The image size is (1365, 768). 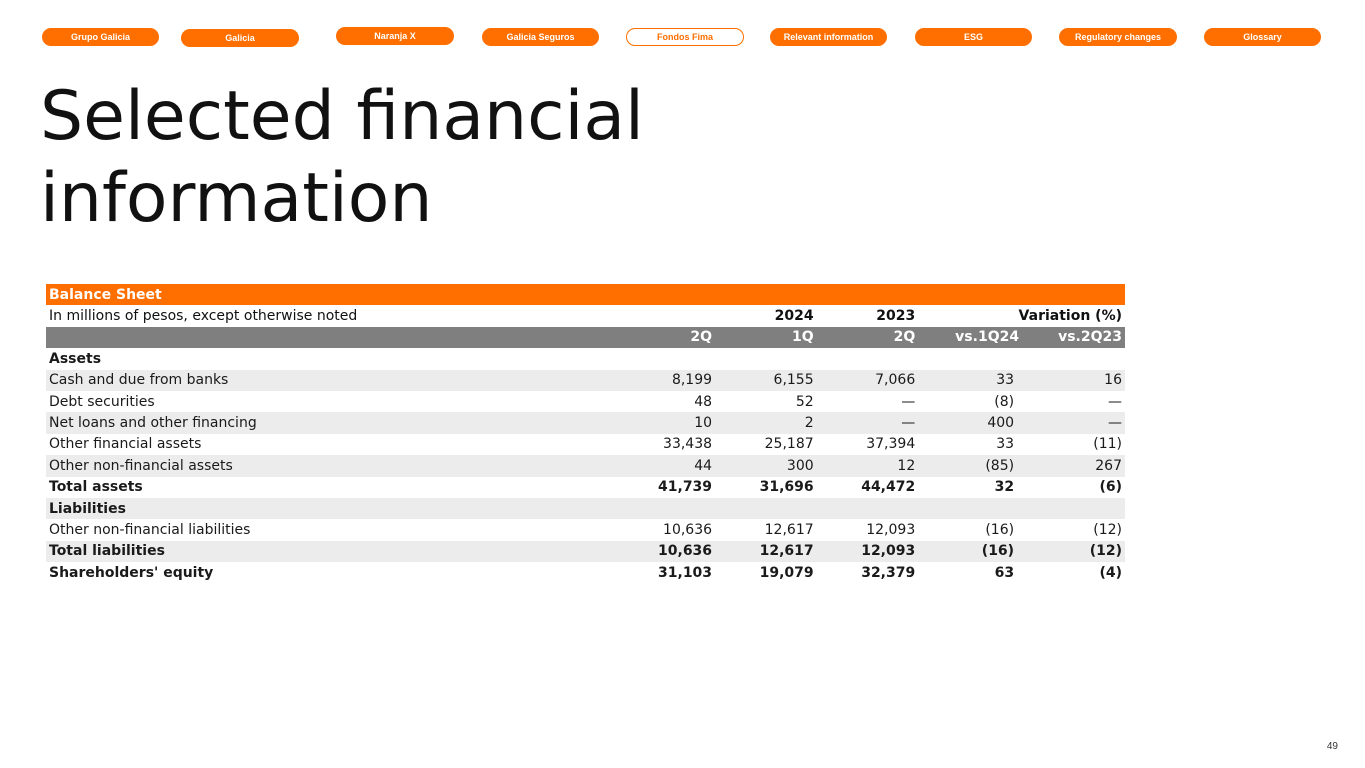 I want to click on tab-galicia-seguros: Galicia Seguros, so click(x=540, y=37).